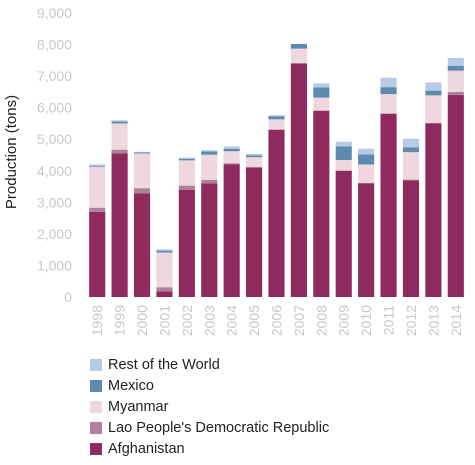  Describe the element at coordinates (54, 234) in the screenshot. I see `y-tick-label: 2,000` at that location.